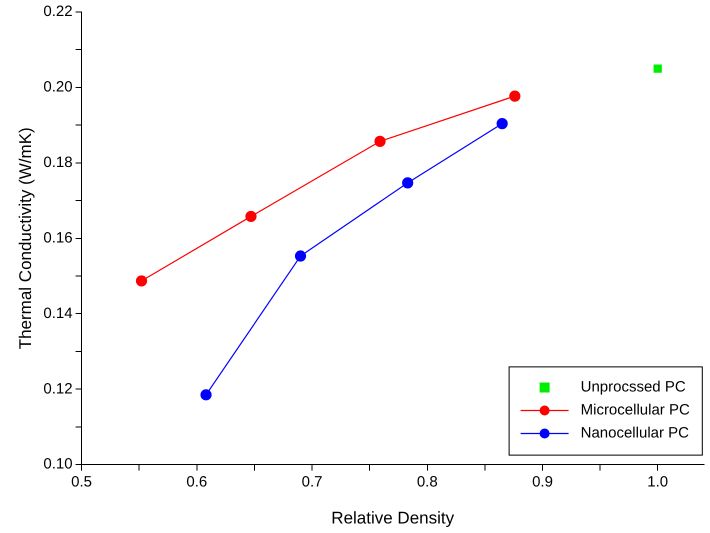 Image resolution: width=710 pixels, height=533 pixels. What do you see at coordinates (197, 482) in the screenshot?
I see `x-tick-label: 0.6` at bounding box center [197, 482].